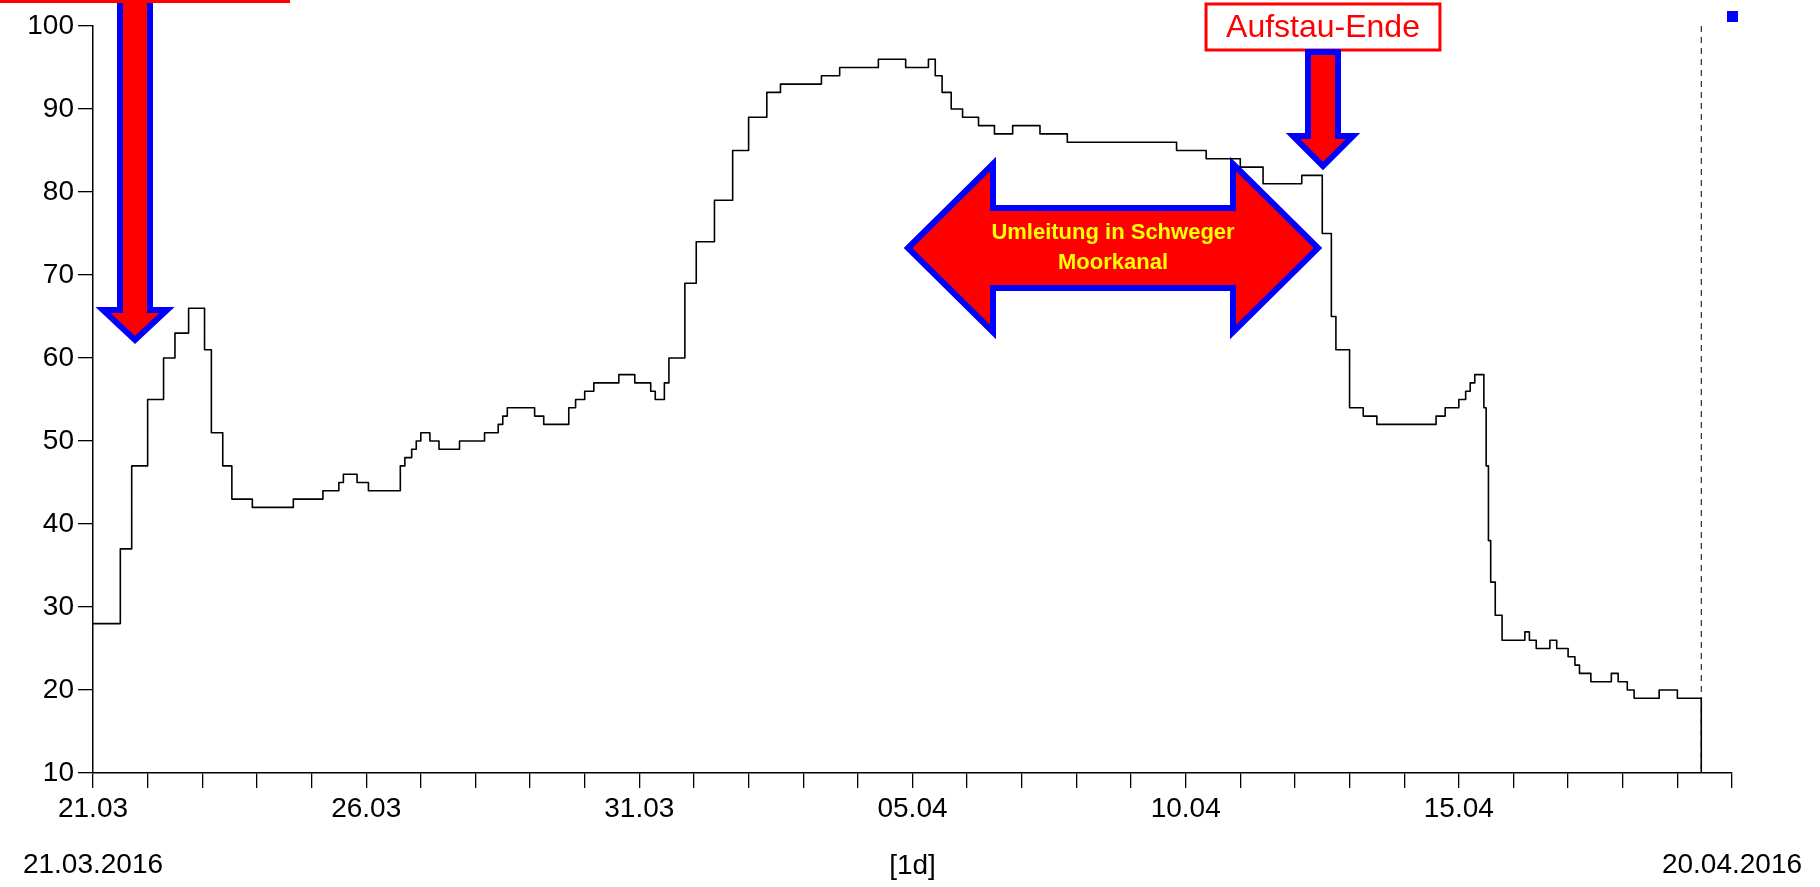  I want to click on x-tick-label: 21.03, so click(93, 807).